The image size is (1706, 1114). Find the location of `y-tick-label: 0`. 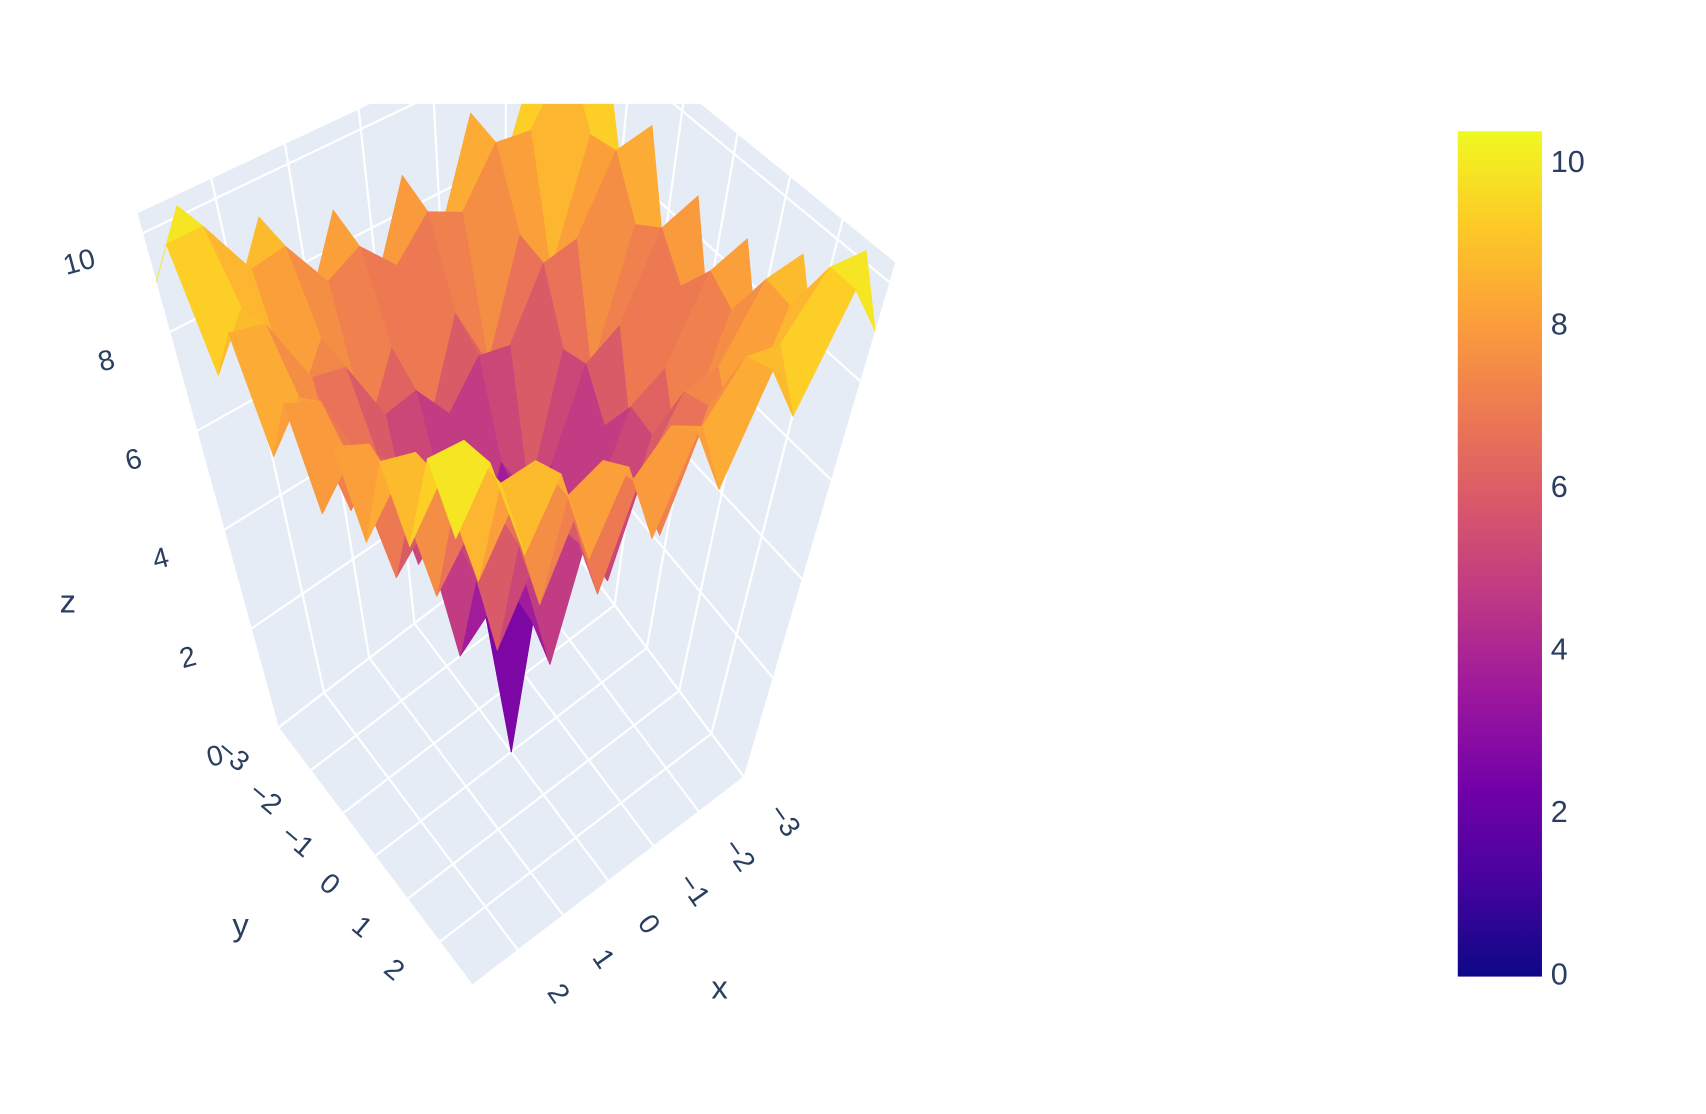

y-tick-label: 0 is located at coordinates (329, 884).